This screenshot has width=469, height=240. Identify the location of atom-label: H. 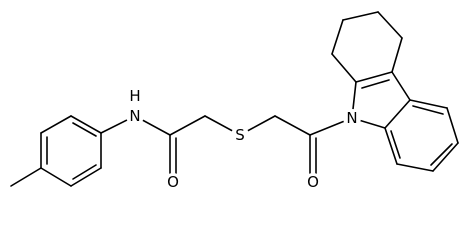
(134, 96).